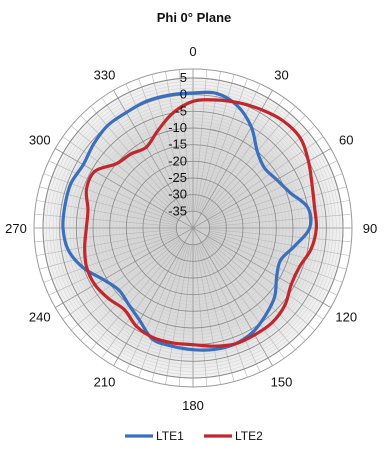 This screenshot has height=453, width=388. I want to click on angle-tick-label: 180, so click(193, 405).